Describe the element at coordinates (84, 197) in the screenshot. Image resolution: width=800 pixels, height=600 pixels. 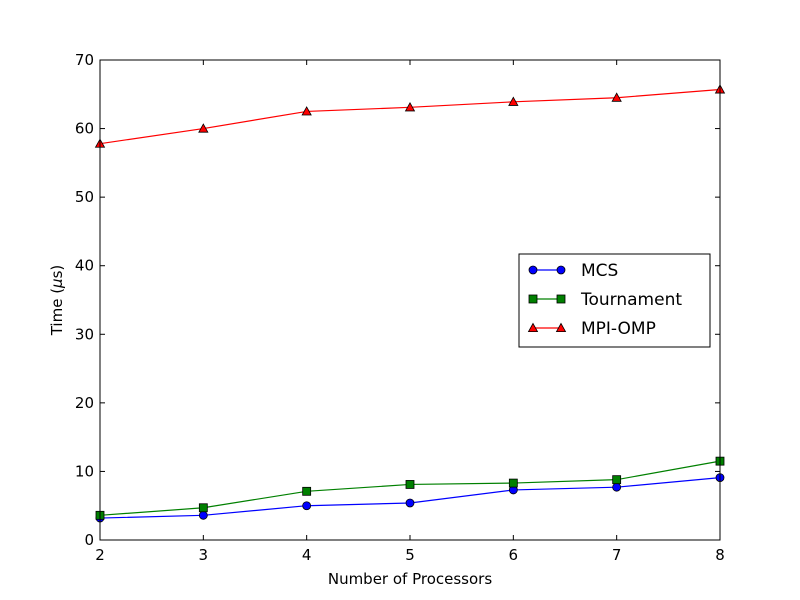
I see `y-tick-label: 50` at that location.